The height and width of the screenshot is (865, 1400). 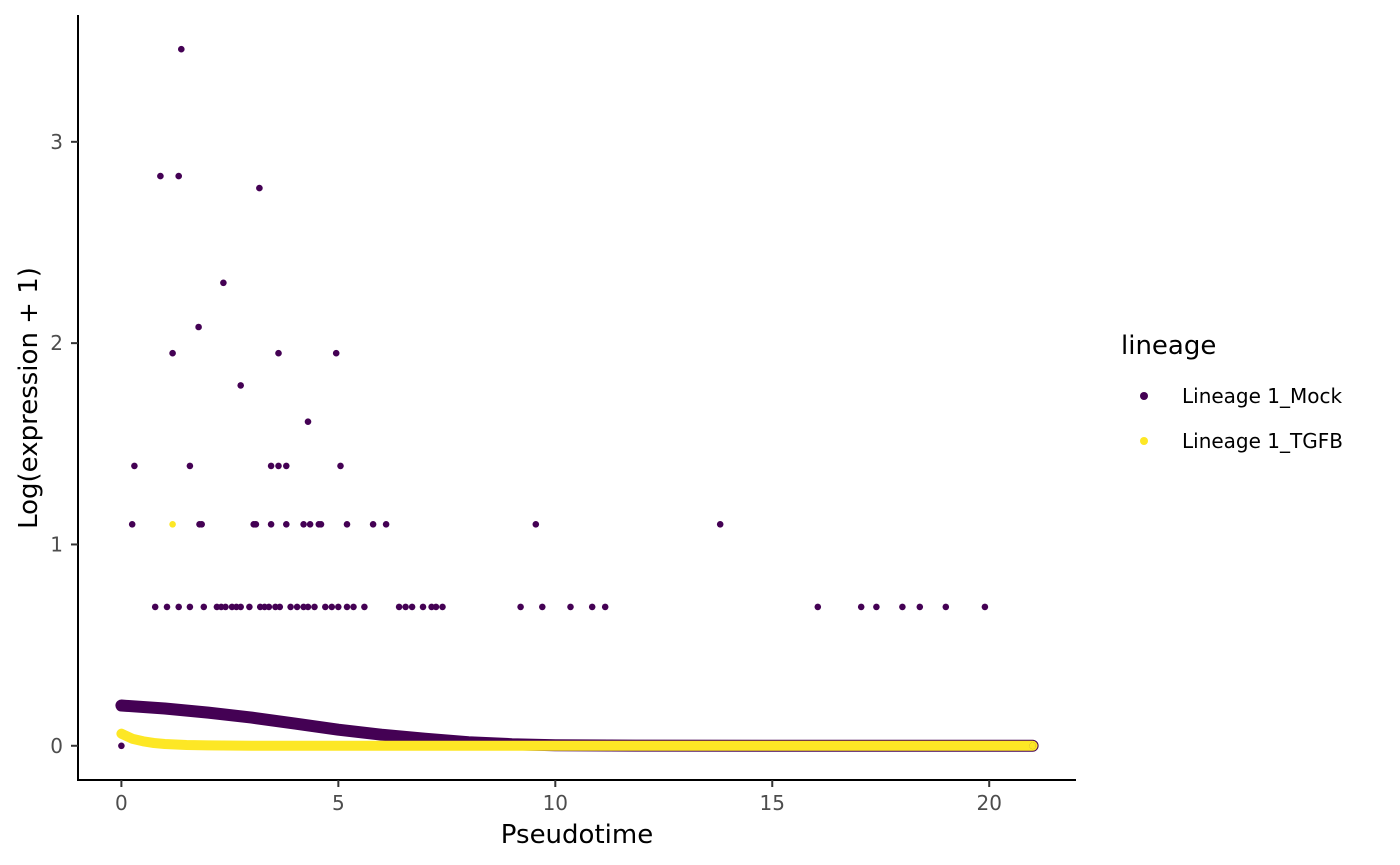 What do you see at coordinates (29, 398) in the screenshot?
I see `y-axis-title: Log(expression + 1)` at bounding box center [29, 398].